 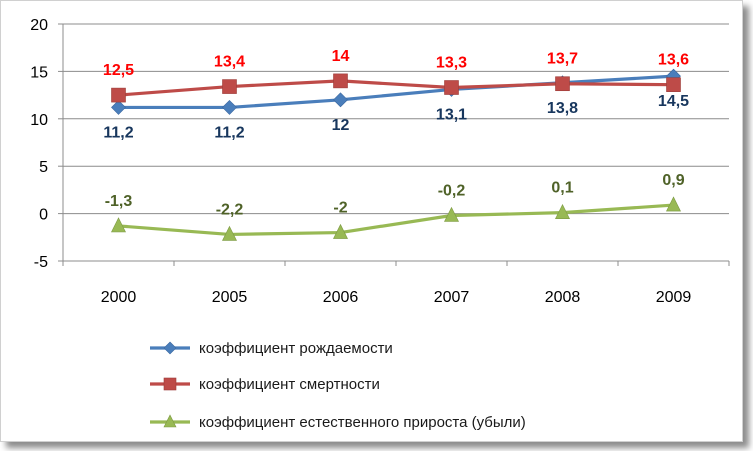 What do you see at coordinates (170, 348) in the screenshot?
I see `legend-diamond-marker` at bounding box center [170, 348].